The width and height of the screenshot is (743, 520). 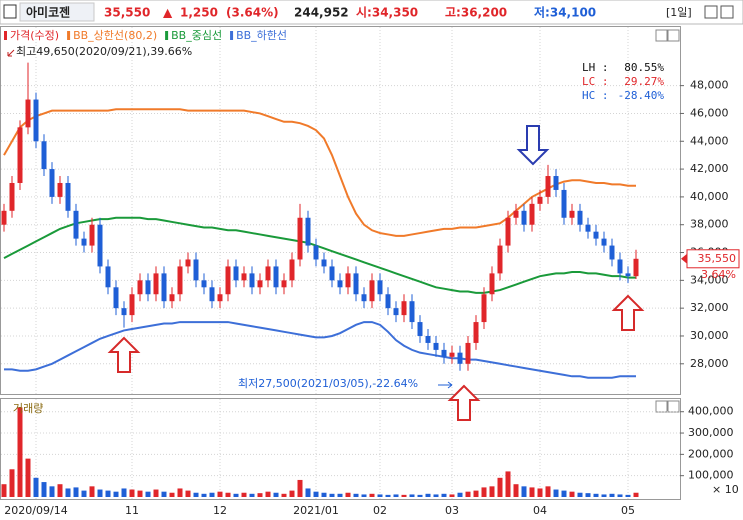 I want to click on price-tag-pct: 3.64%, so click(x=718, y=274).